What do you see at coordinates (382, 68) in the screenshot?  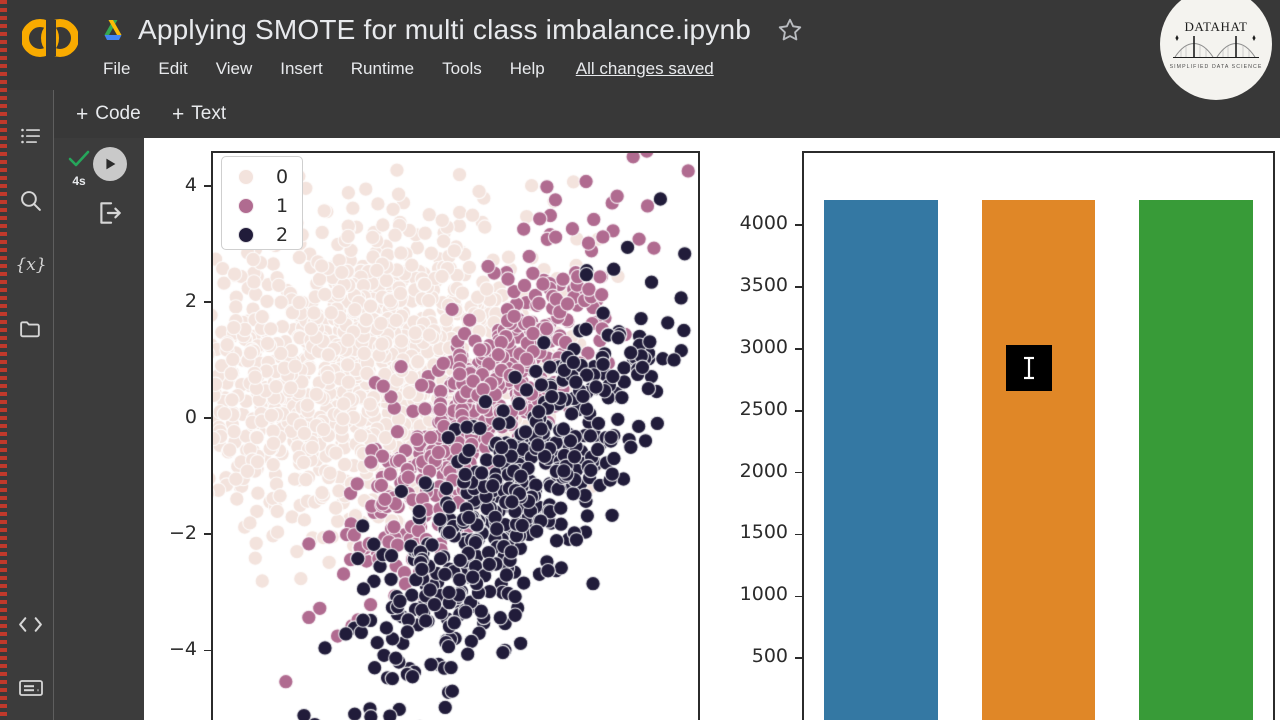 I see `menu-item-runtime: Runtime` at bounding box center [382, 68].